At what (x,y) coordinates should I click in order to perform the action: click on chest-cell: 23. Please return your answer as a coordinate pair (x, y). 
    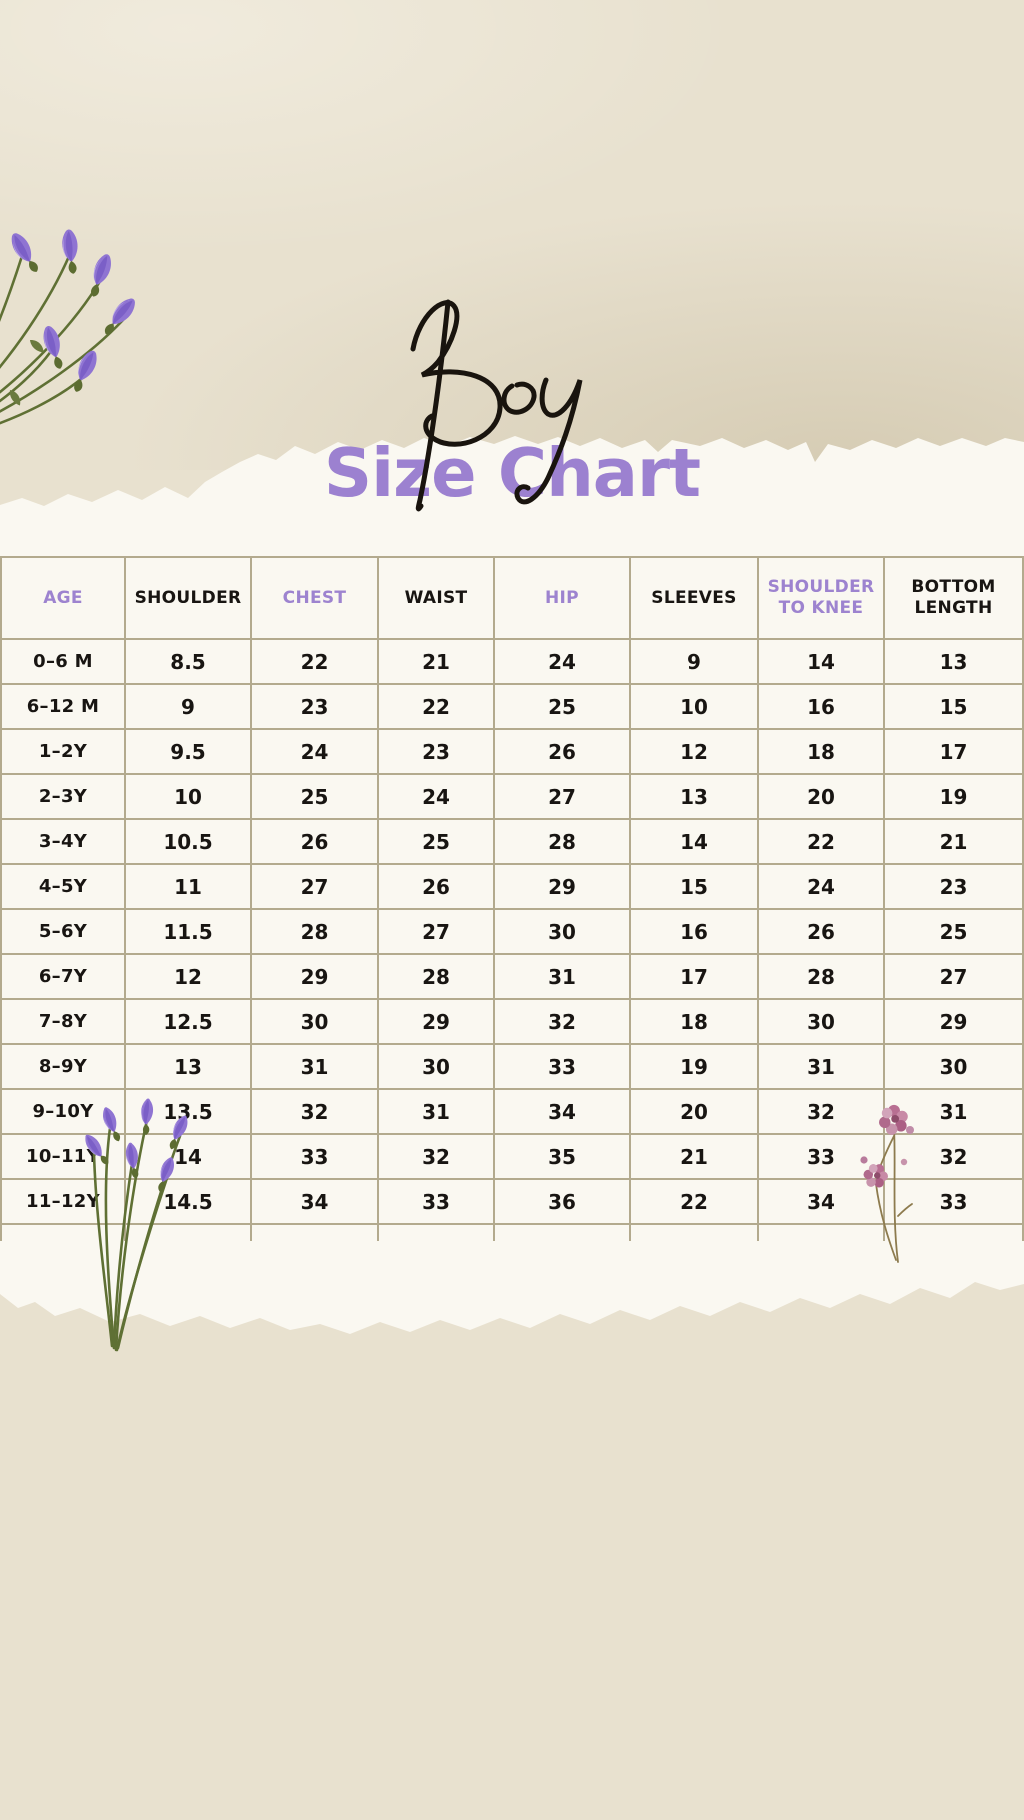
    Looking at the image, I should click on (314, 706).